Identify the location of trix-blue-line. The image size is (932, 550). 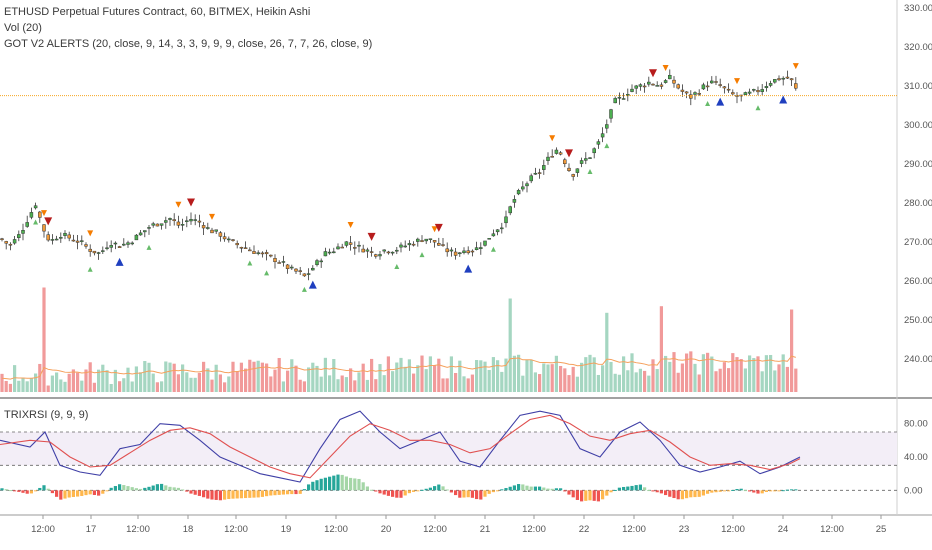
(400, 446).